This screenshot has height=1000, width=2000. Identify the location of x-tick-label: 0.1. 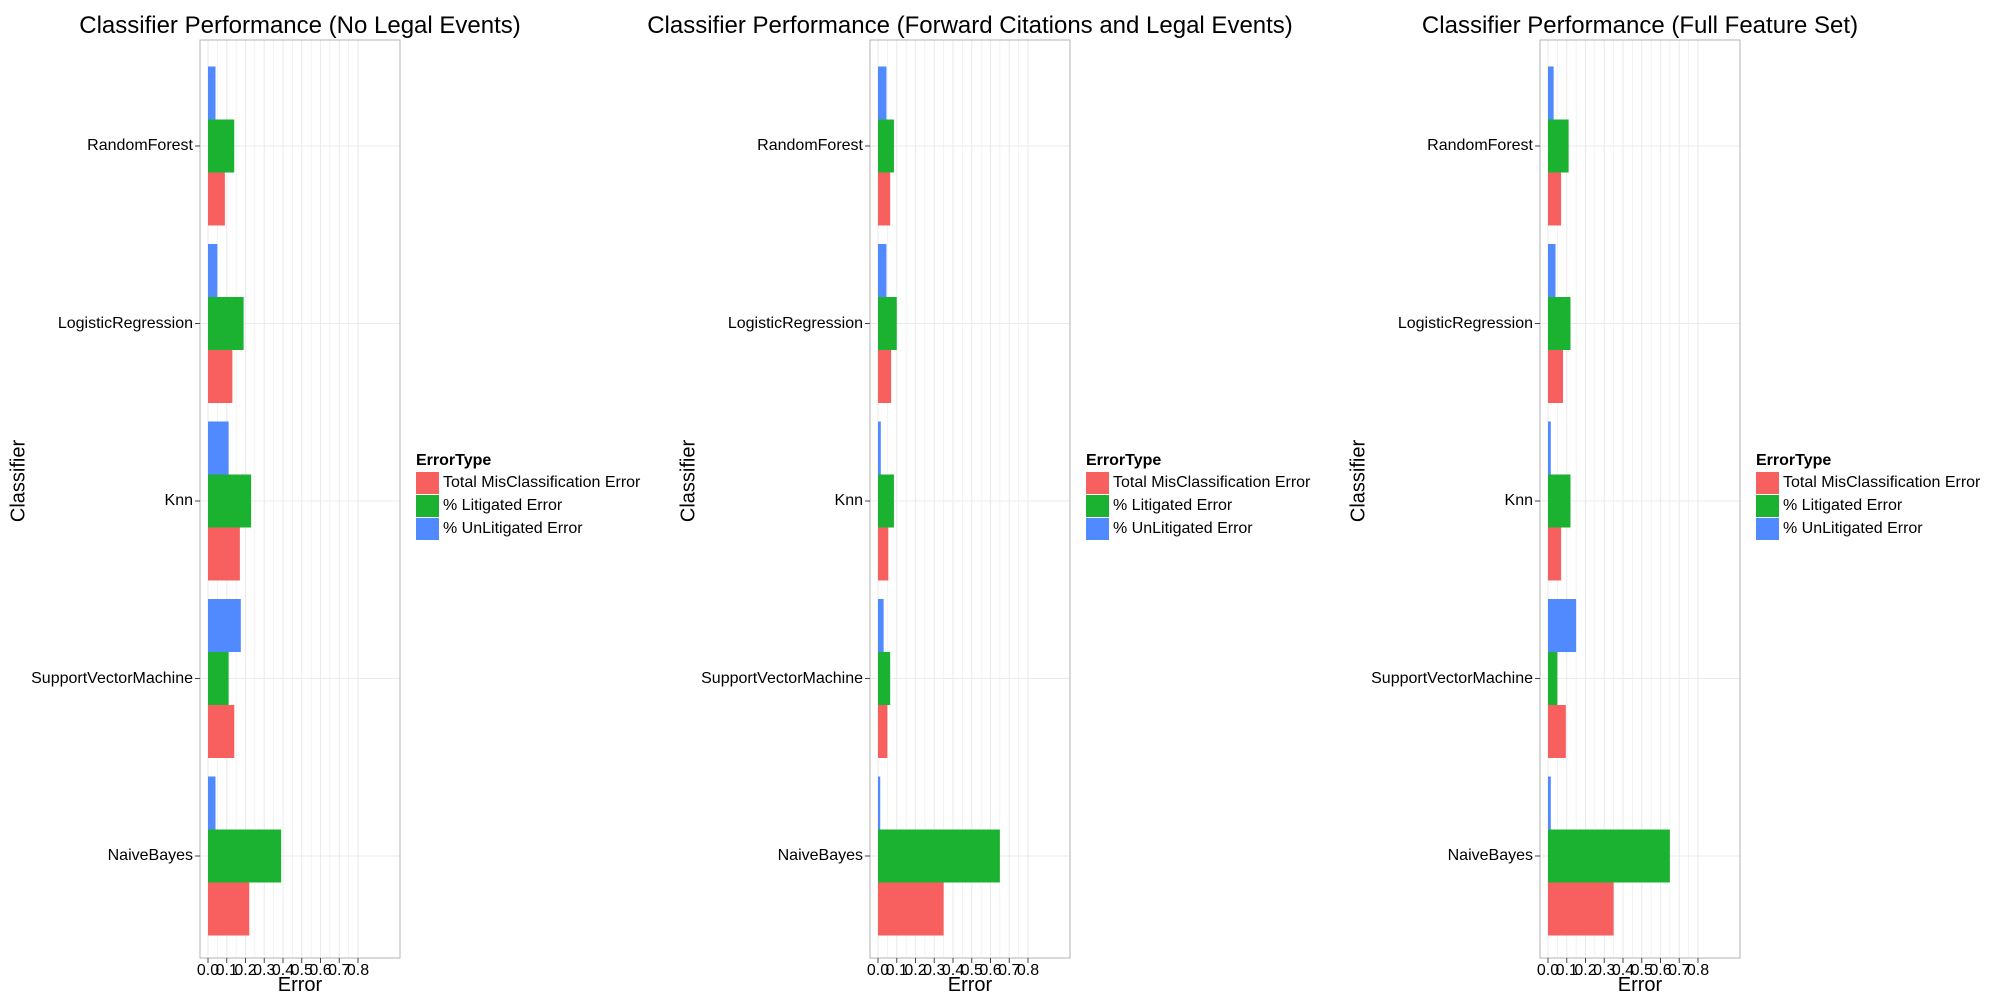
(226, 970).